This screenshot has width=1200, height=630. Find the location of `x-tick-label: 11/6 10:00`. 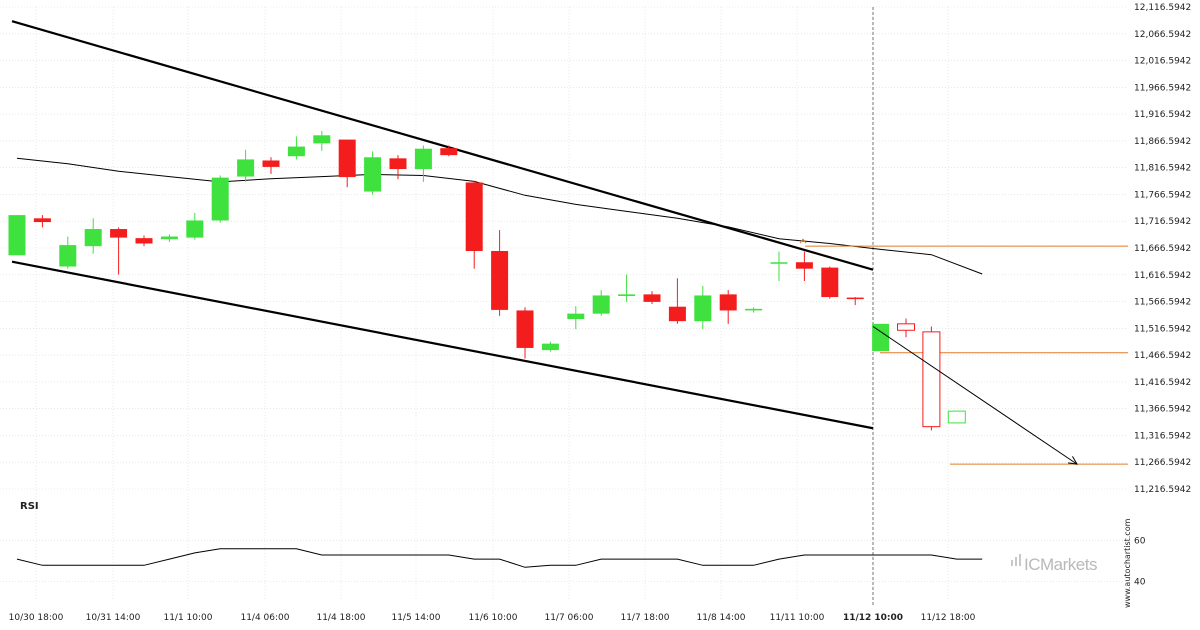

x-tick-label: 11/6 10:00 is located at coordinates (492, 618).